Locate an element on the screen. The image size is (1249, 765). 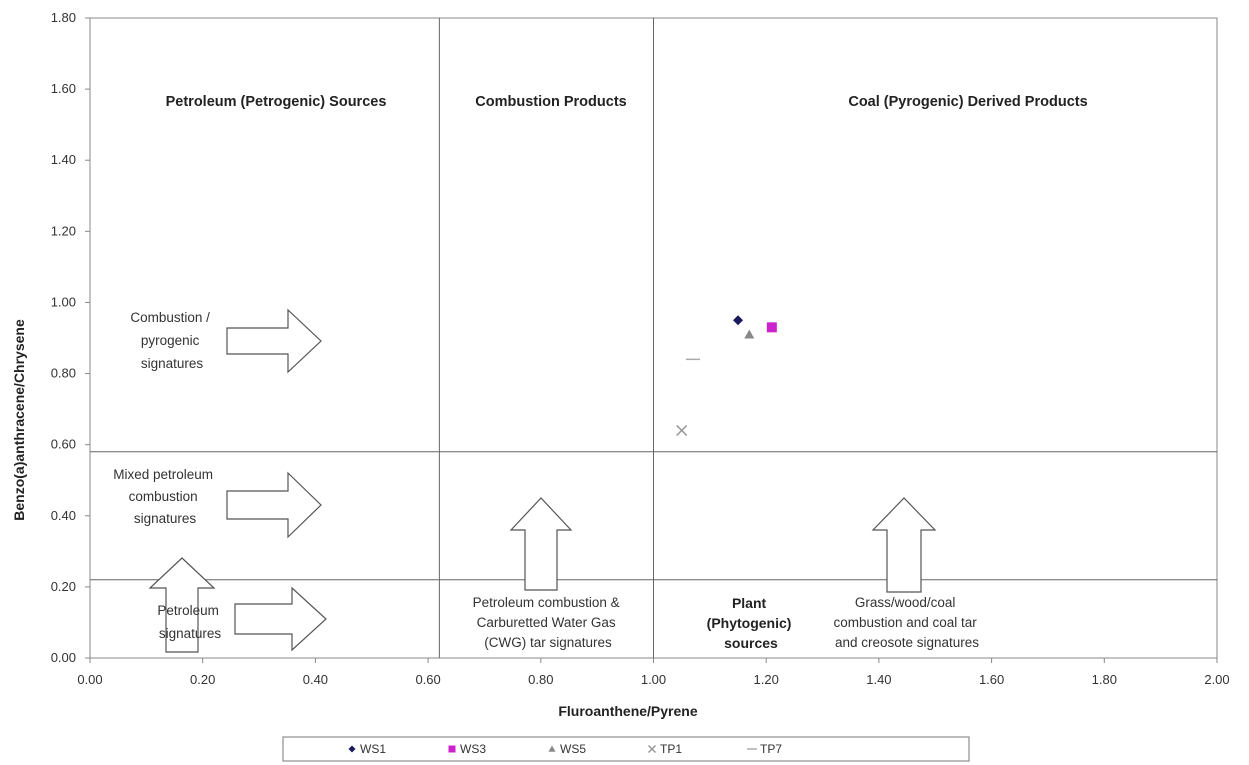
annotation-plant-sources: Plant (Phytogenic) sources is located at coordinates (751, 623).